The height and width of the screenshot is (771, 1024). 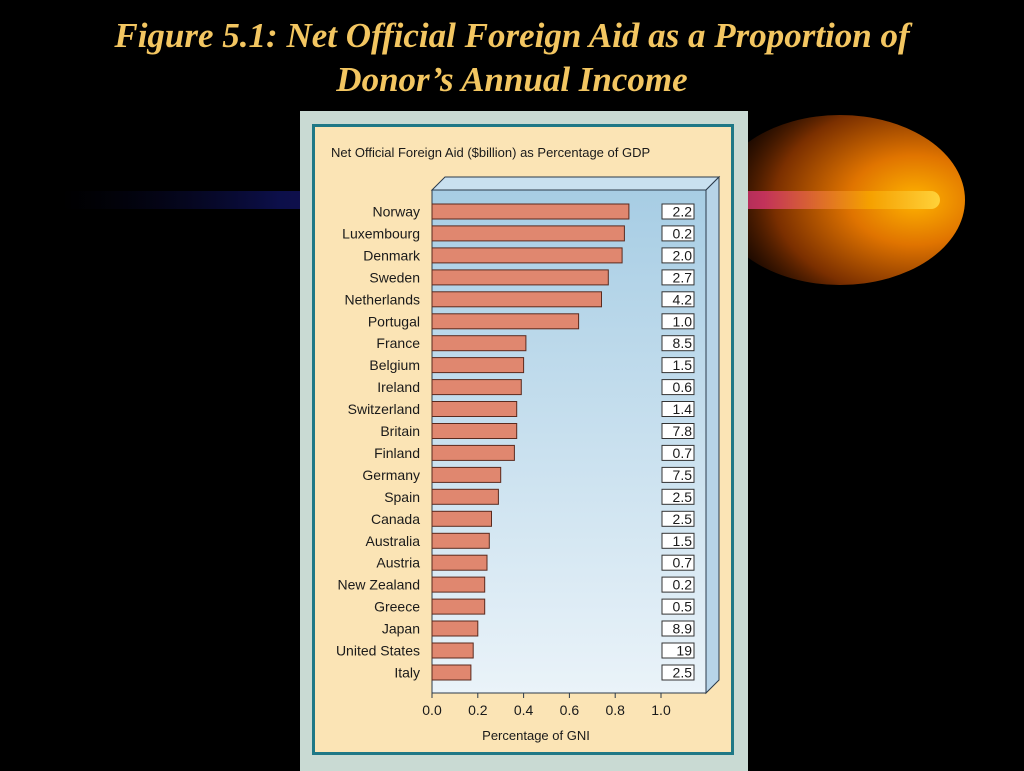 I want to click on category-label: Portugal, so click(x=394, y=321).